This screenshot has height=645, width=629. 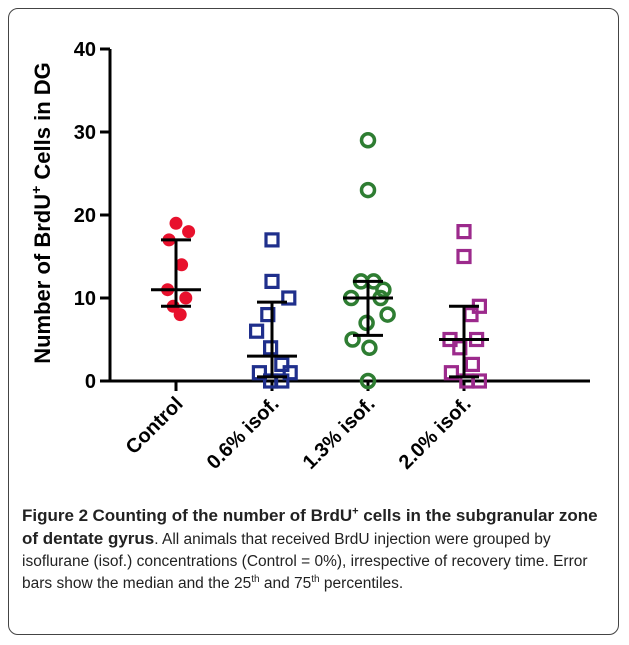 What do you see at coordinates (85, 216) in the screenshot?
I see `y-tick-label: 20` at bounding box center [85, 216].